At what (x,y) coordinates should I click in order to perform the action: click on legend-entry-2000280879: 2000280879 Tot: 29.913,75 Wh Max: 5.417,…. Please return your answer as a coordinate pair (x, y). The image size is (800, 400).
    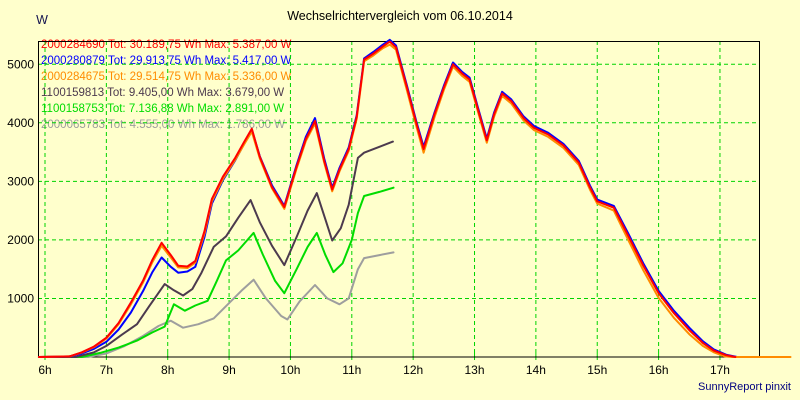
    Looking at the image, I should click on (166, 61).